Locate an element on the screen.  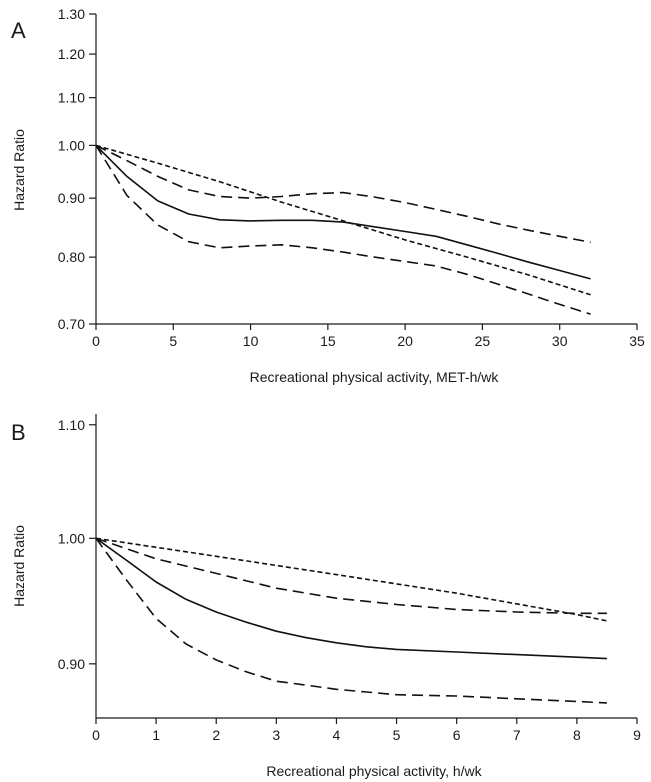
panel-a-y-tick-label: 1.00 is located at coordinates (71, 145).